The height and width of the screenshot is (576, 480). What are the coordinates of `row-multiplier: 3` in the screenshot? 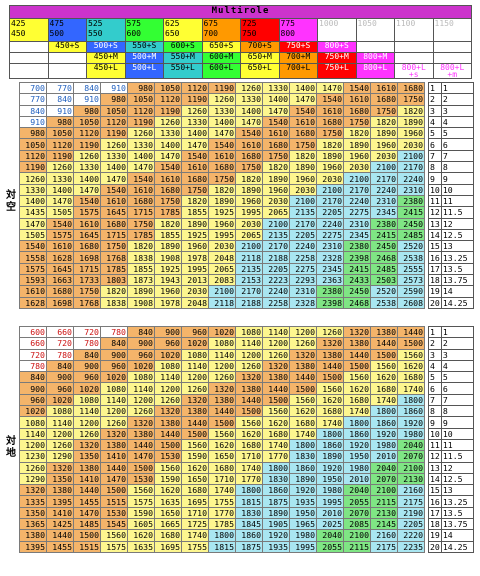 It's located at (457, 110).